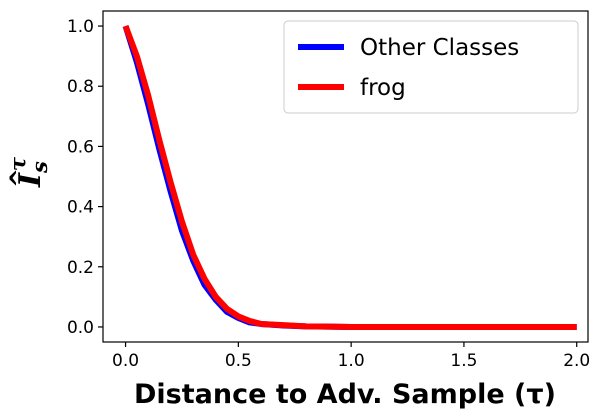 This screenshot has height=419, width=598. I want to click on legend-box, so click(431, 67).